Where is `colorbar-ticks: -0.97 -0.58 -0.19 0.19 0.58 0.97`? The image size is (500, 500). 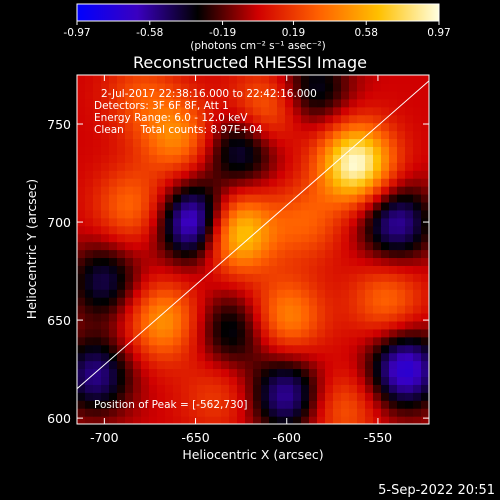 colorbar-ticks: -0.97 -0.58 -0.19 0.19 0.58 0.97 is located at coordinates (257, 30).